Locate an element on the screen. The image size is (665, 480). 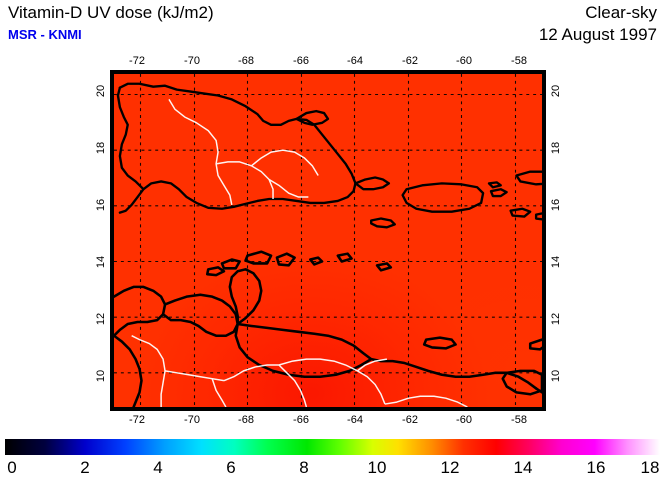
tick-left-3: 14 is located at coordinates (101, 262).